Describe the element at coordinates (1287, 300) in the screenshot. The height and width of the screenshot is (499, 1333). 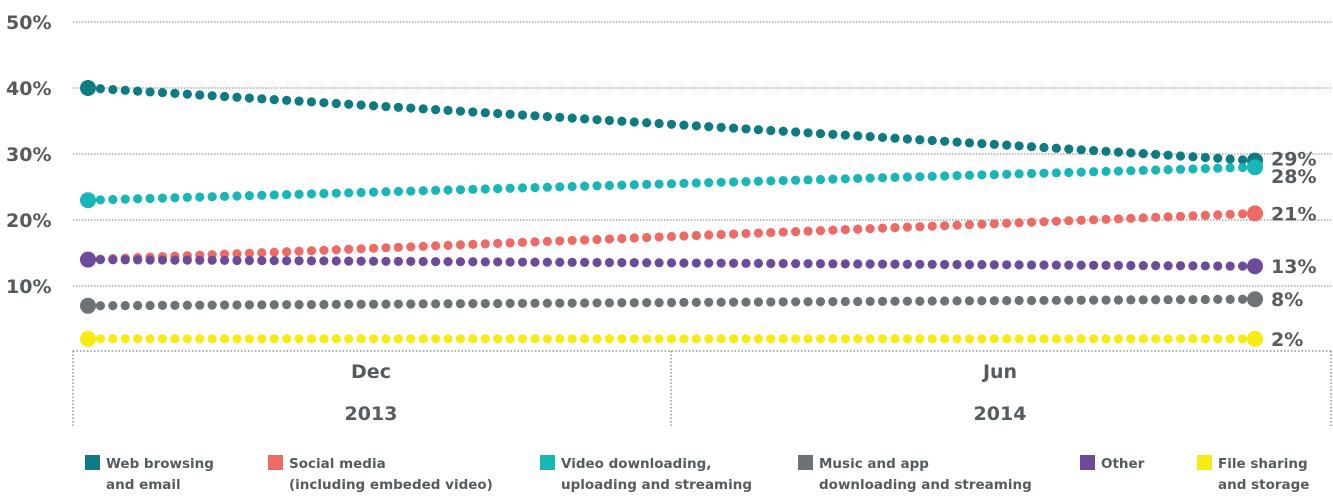
I see `end-value-label: 8%` at that location.